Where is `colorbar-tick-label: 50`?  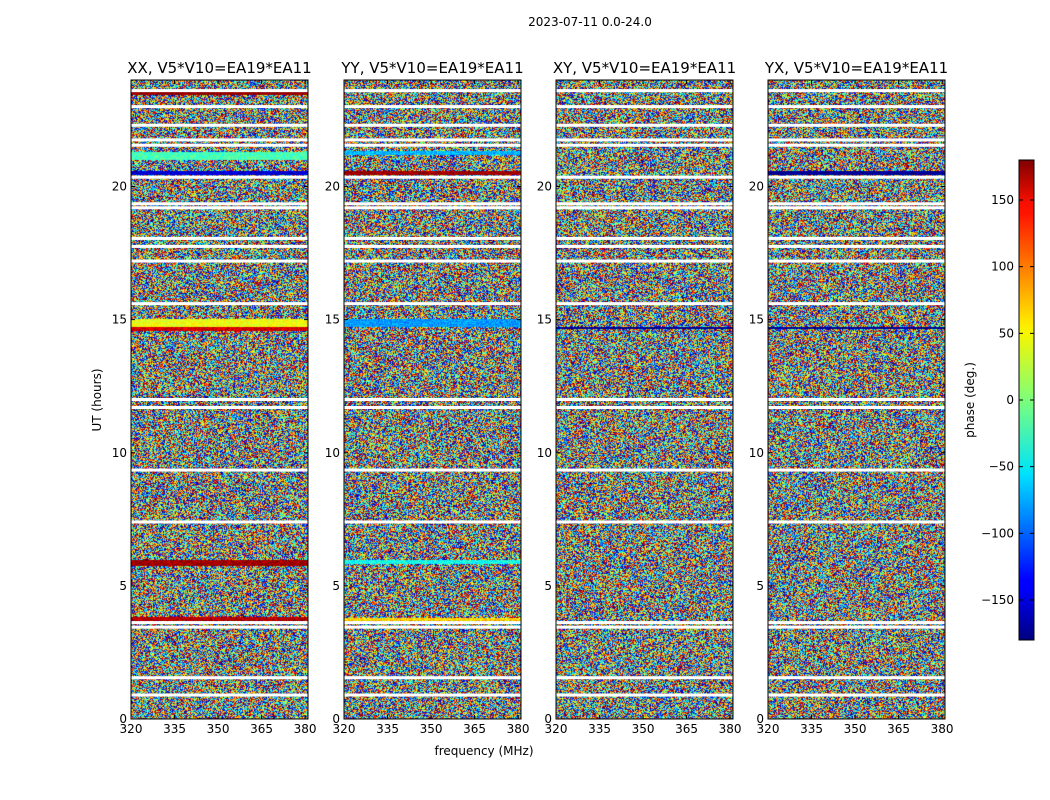
colorbar-tick-label: 50 is located at coordinates (1006, 333).